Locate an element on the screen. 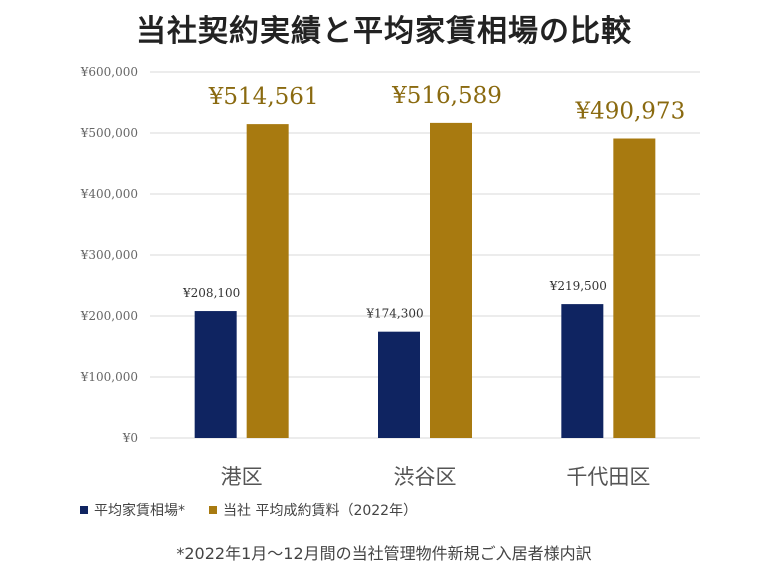  y-tick-label: ¥100,000 is located at coordinates (109, 377).